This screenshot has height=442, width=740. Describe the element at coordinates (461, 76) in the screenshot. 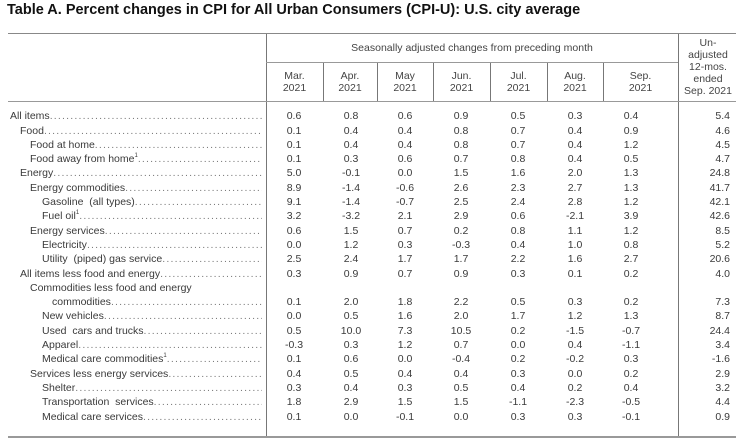

I see `month-name: Jun.` at that location.